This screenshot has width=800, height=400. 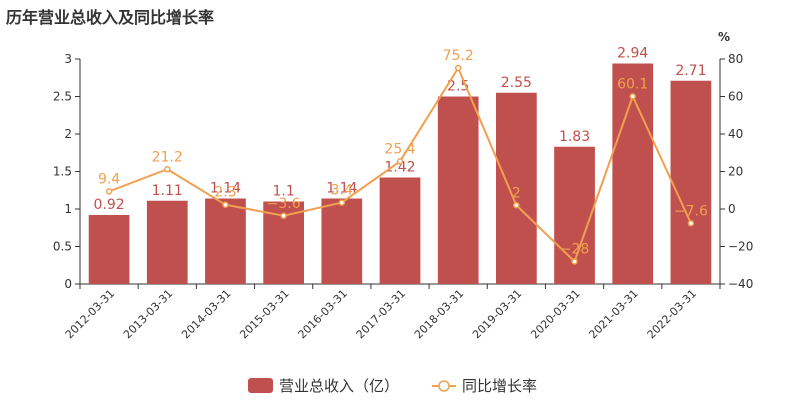 What do you see at coordinates (109, 179) in the screenshot?
I see `growth-rate-label: 9.4` at bounding box center [109, 179].